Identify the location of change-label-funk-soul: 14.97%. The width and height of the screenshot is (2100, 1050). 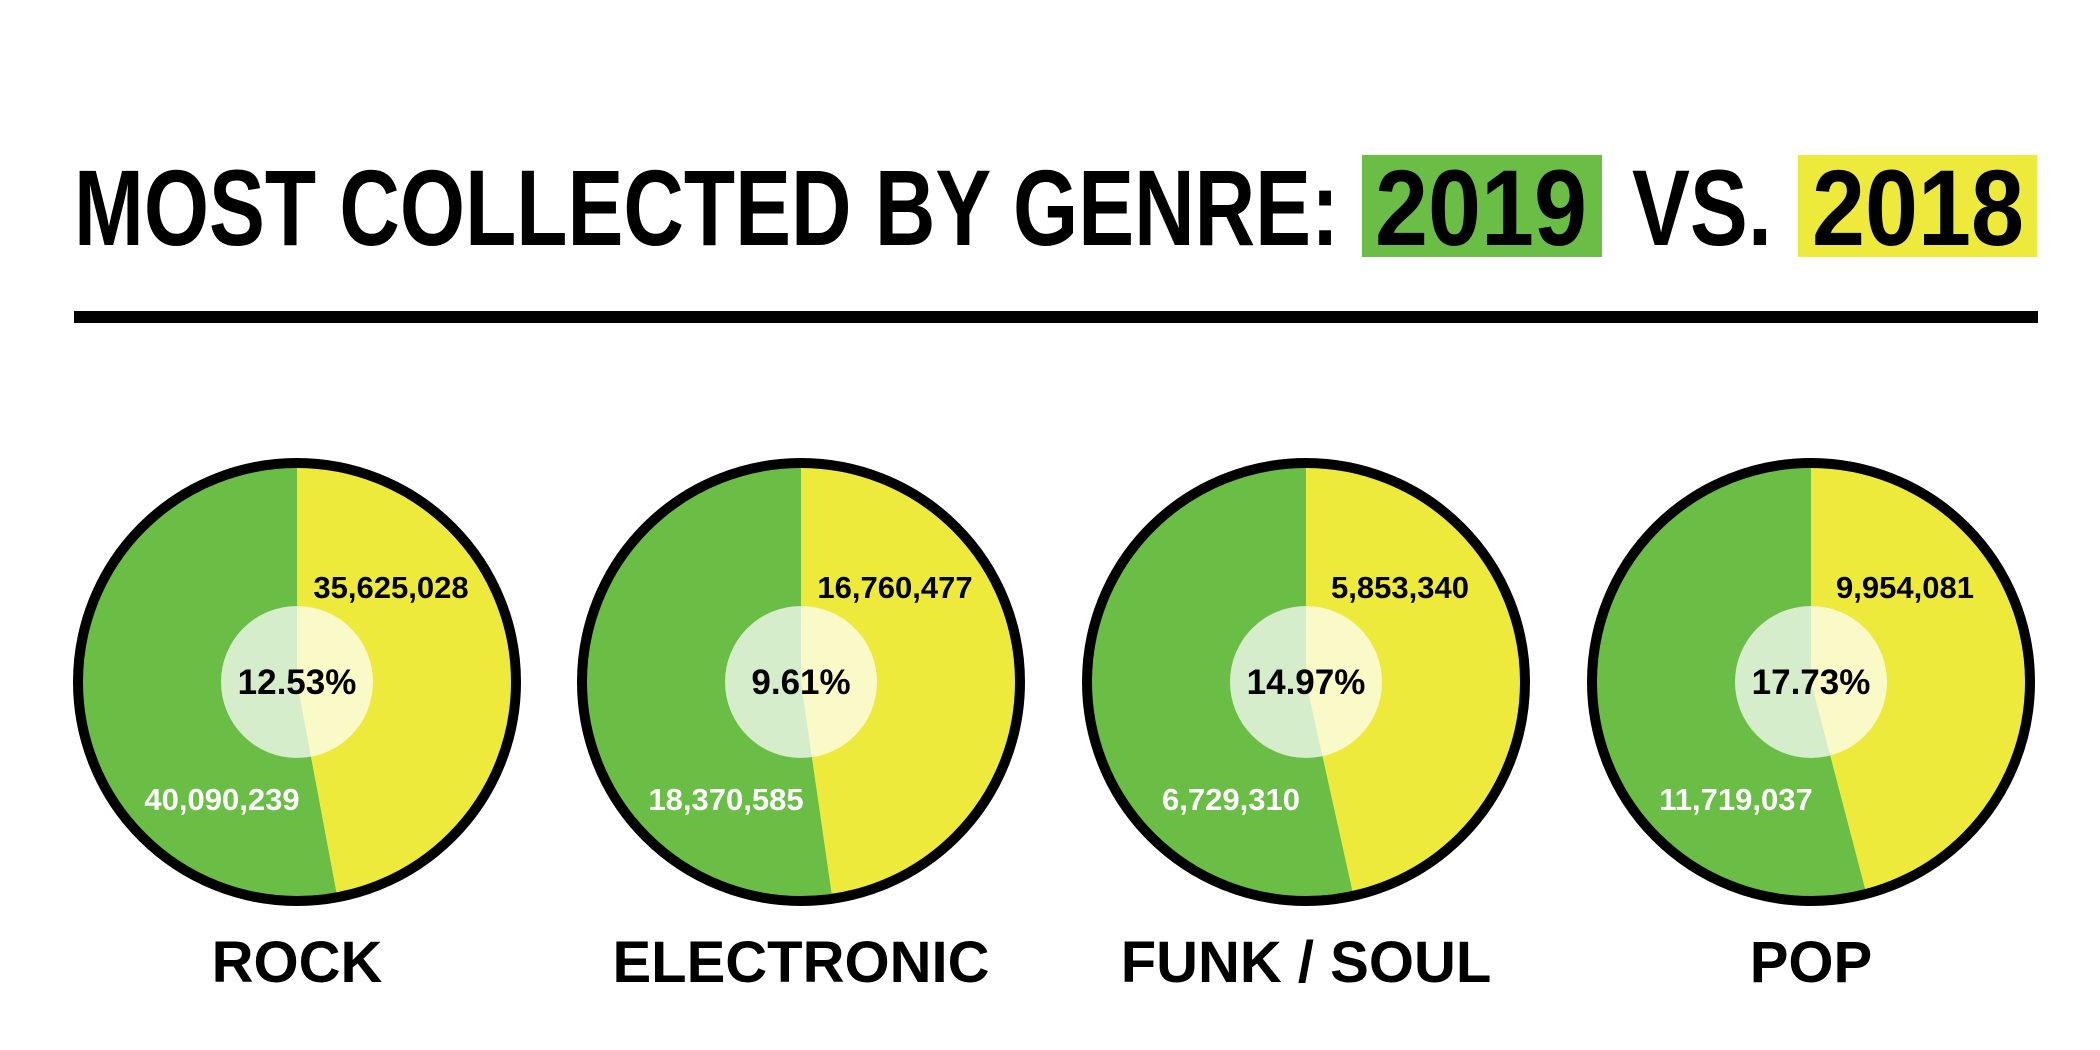
(1306, 682).